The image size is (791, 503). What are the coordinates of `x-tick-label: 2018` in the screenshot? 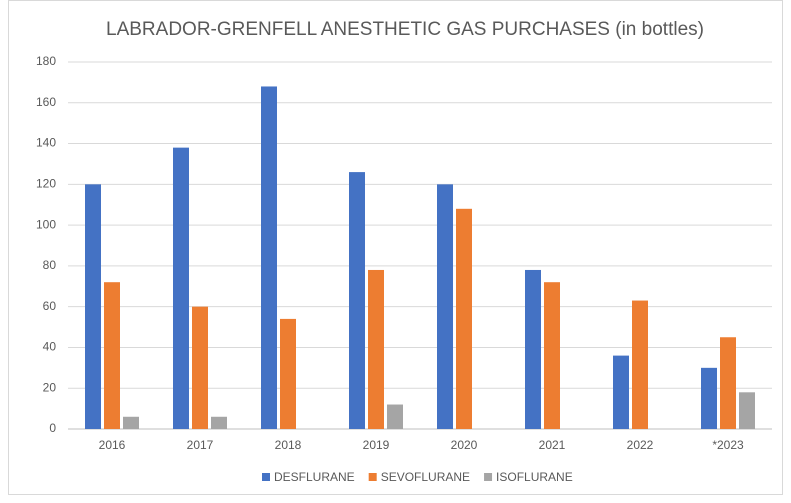 It's located at (288, 445).